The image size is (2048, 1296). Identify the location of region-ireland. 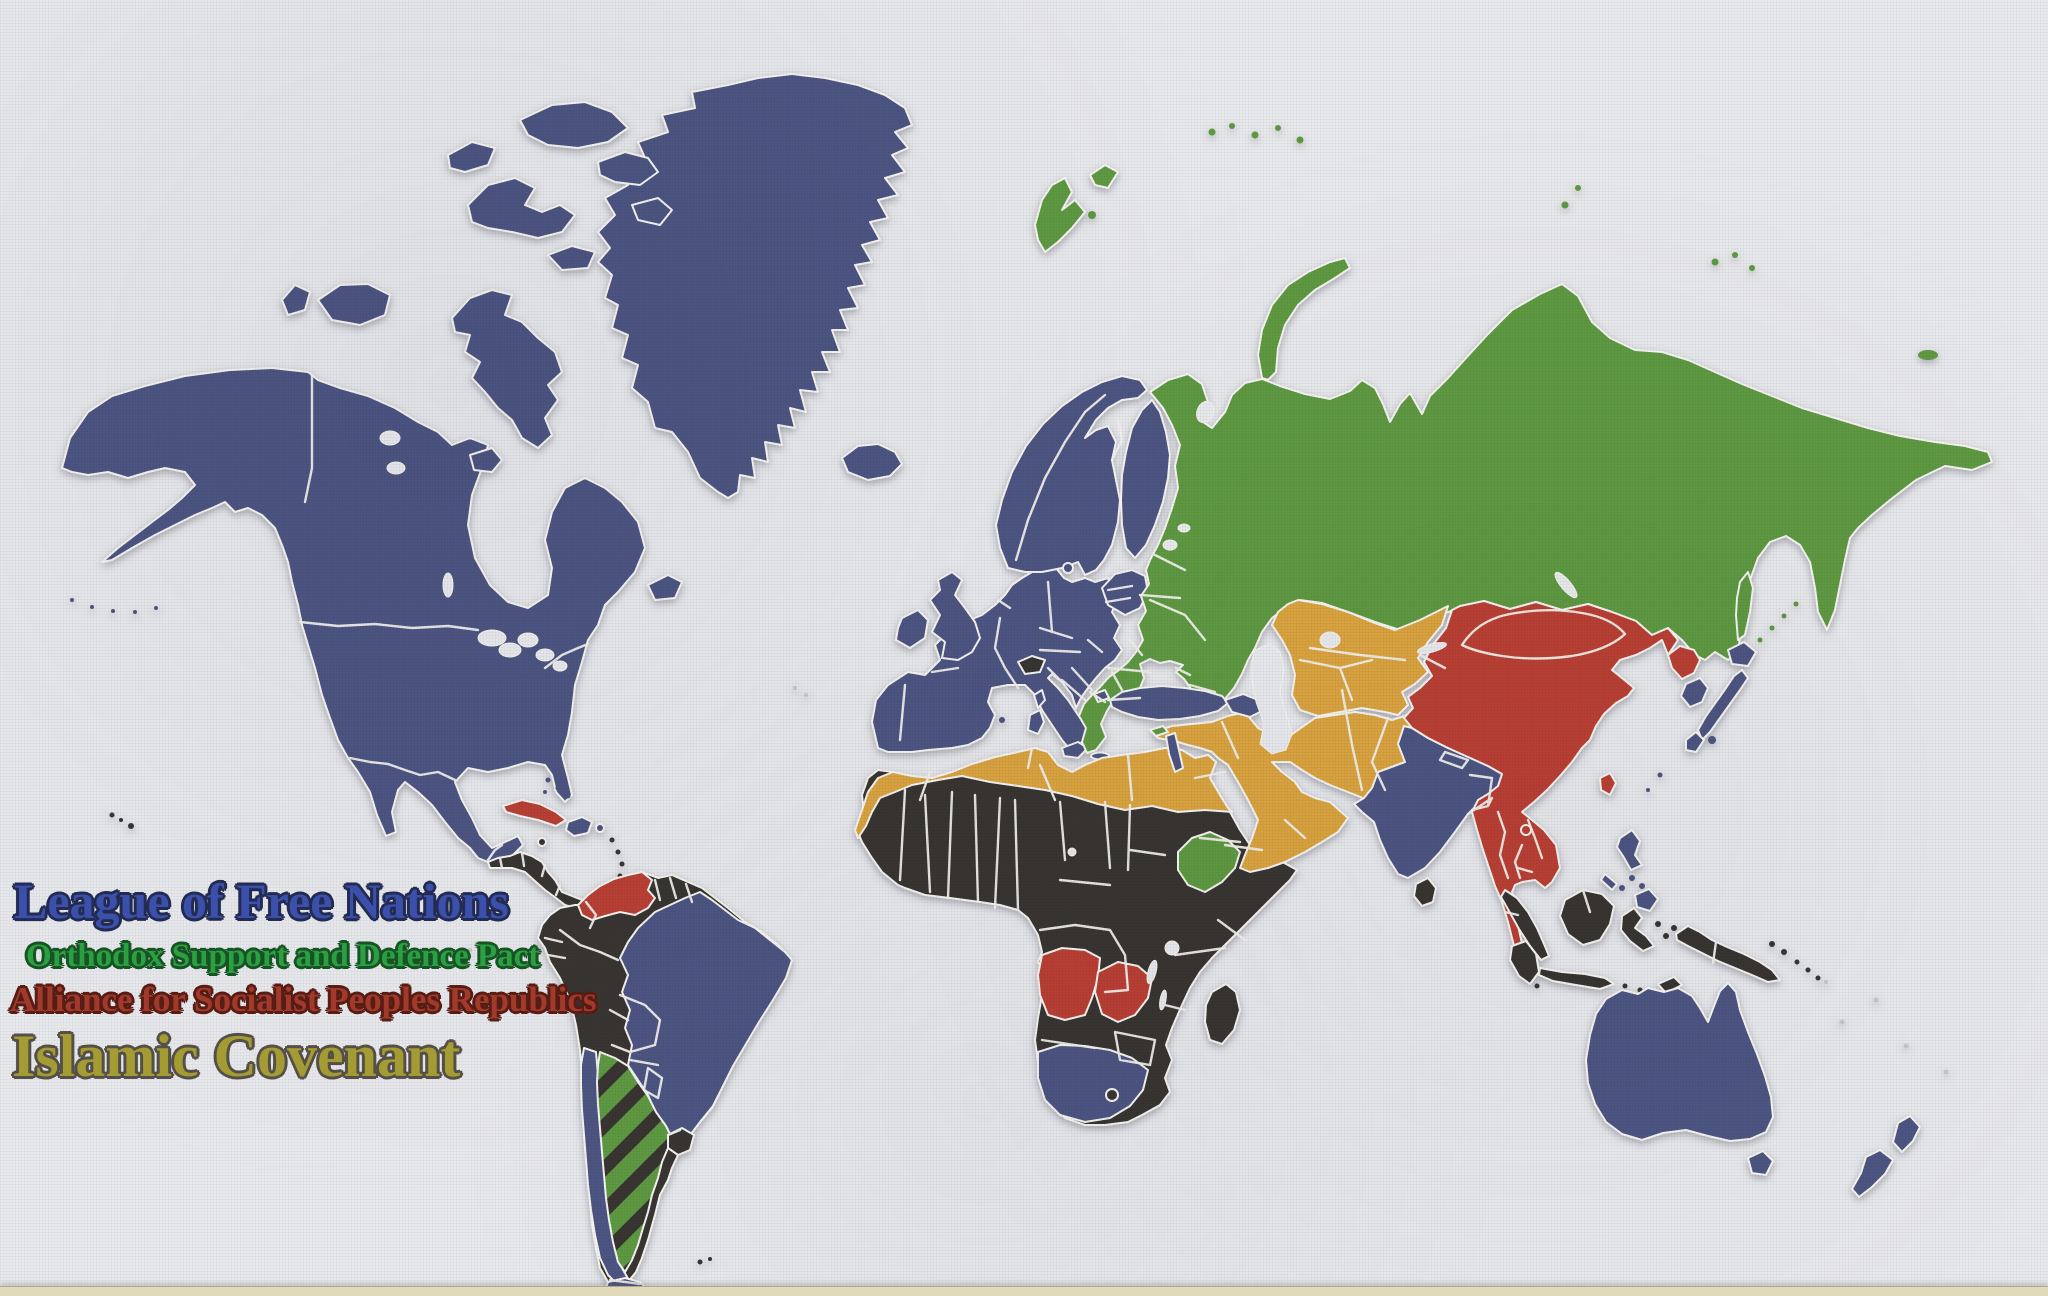
(912, 629).